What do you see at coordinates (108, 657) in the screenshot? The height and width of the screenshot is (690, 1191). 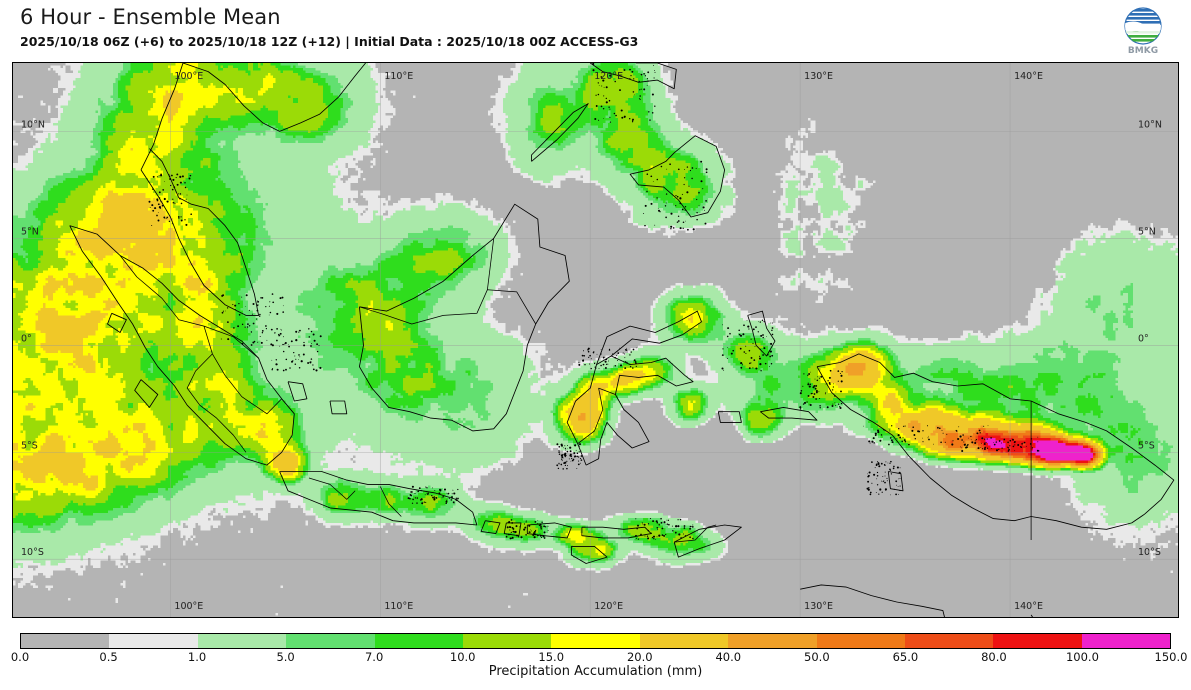 I see `colorbar-tick: 0.5` at bounding box center [108, 657].